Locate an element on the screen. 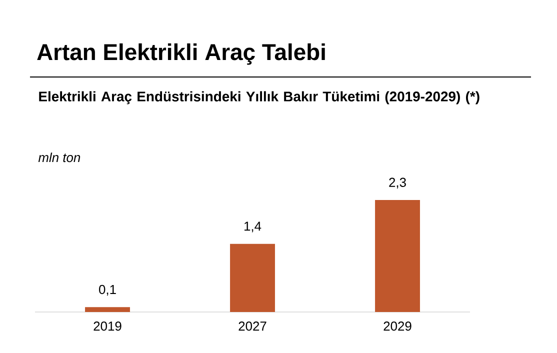  chart-subtitle: Elektrikli Araç Endüstrisindeki Yıllık Bakır Tüketimi (2019-2029) (*) is located at coordinates (259, 97).